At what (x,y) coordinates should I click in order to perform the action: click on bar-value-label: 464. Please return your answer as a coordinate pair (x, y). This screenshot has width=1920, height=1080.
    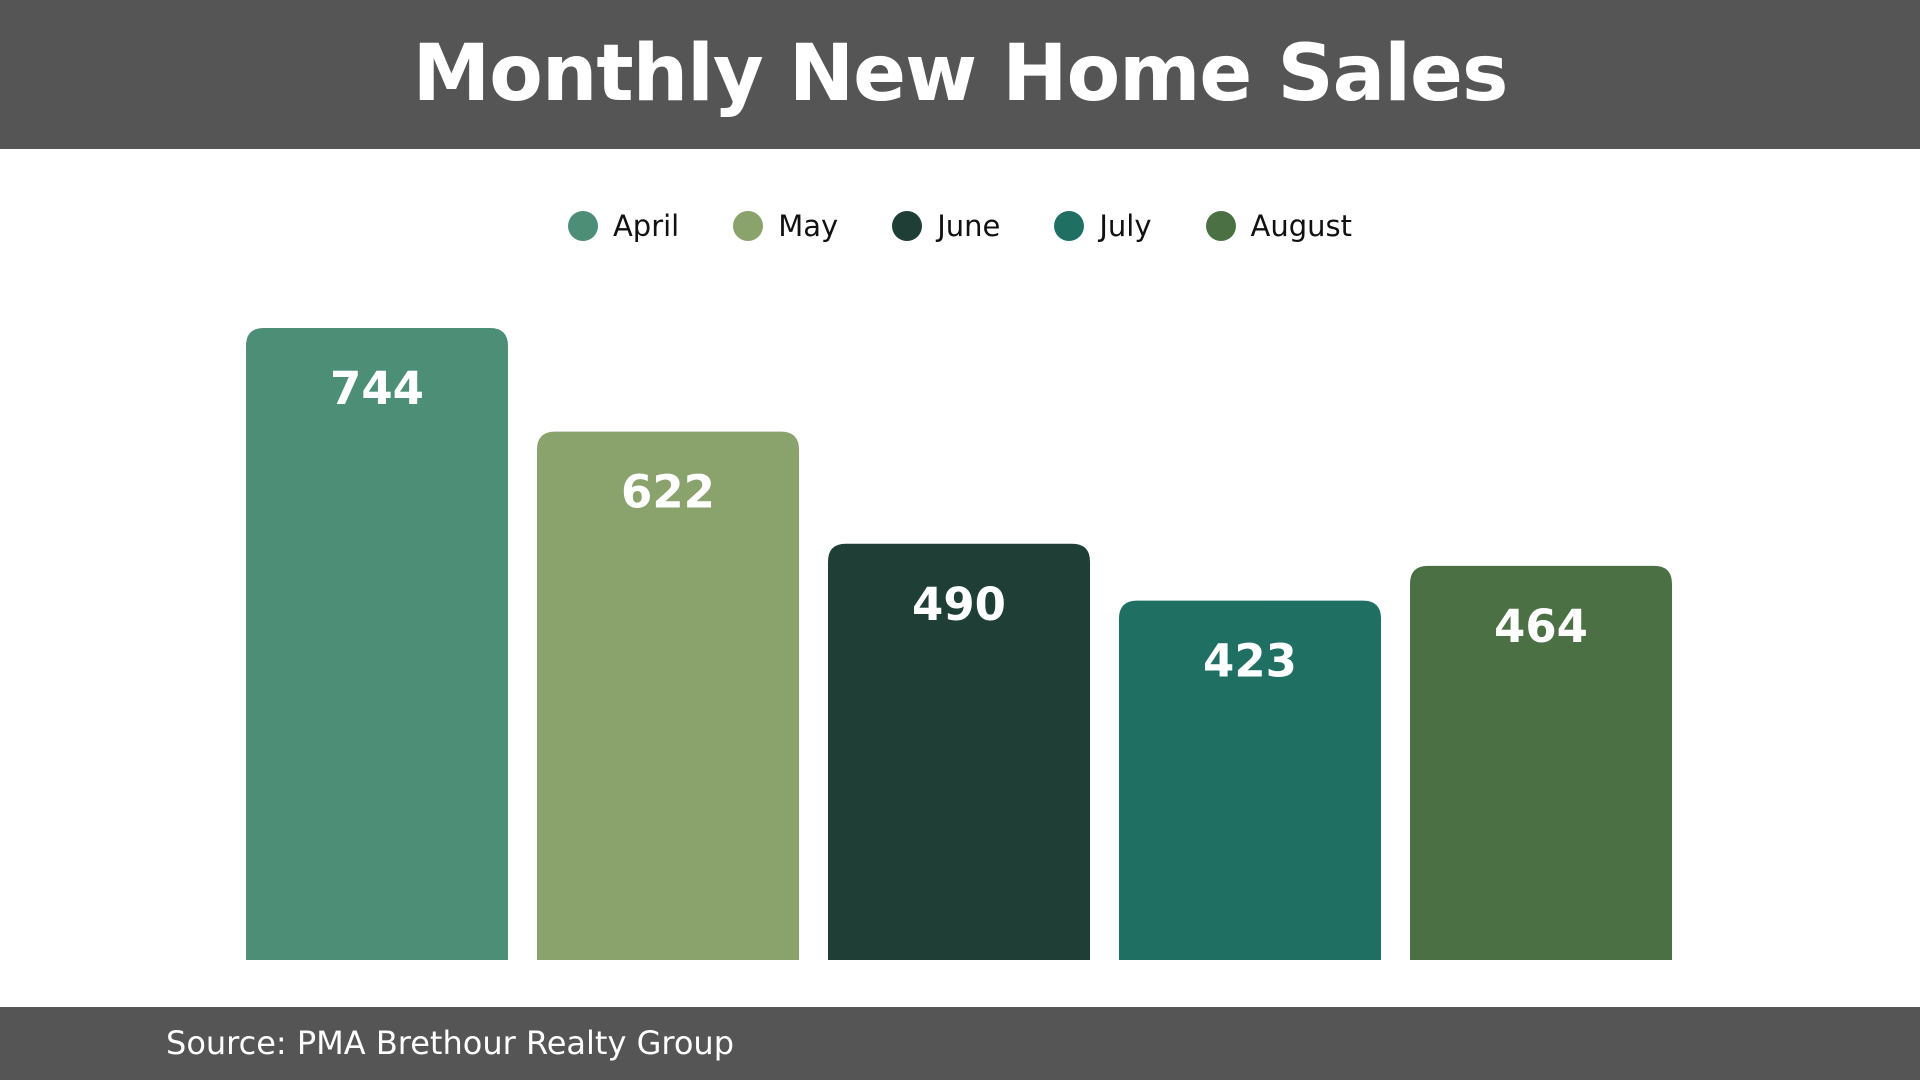
    Looking at the image, I should click on (1541, 626).